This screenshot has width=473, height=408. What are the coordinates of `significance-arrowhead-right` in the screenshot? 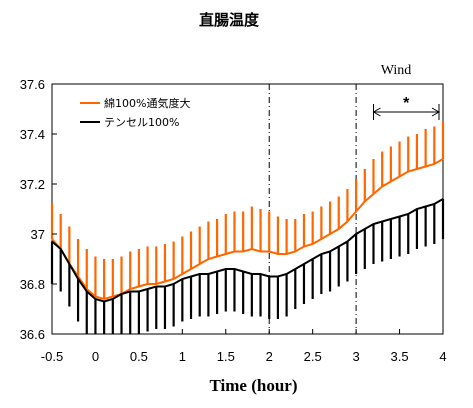 It's located at (436, 112).